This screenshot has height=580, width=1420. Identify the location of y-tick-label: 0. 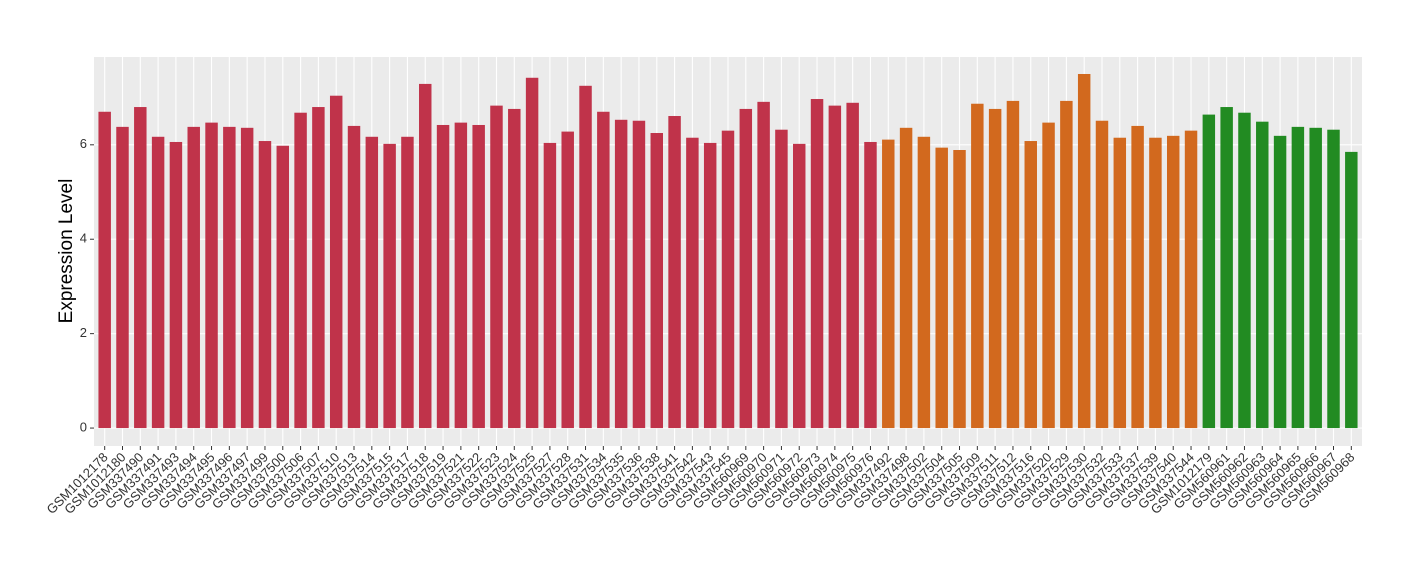
(83, 426).